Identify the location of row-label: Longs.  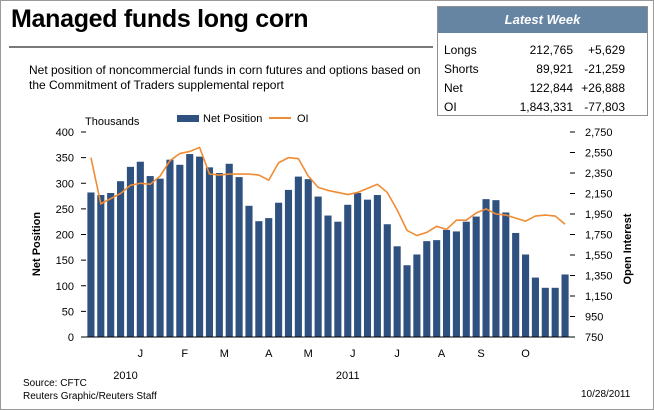
(460, 50).